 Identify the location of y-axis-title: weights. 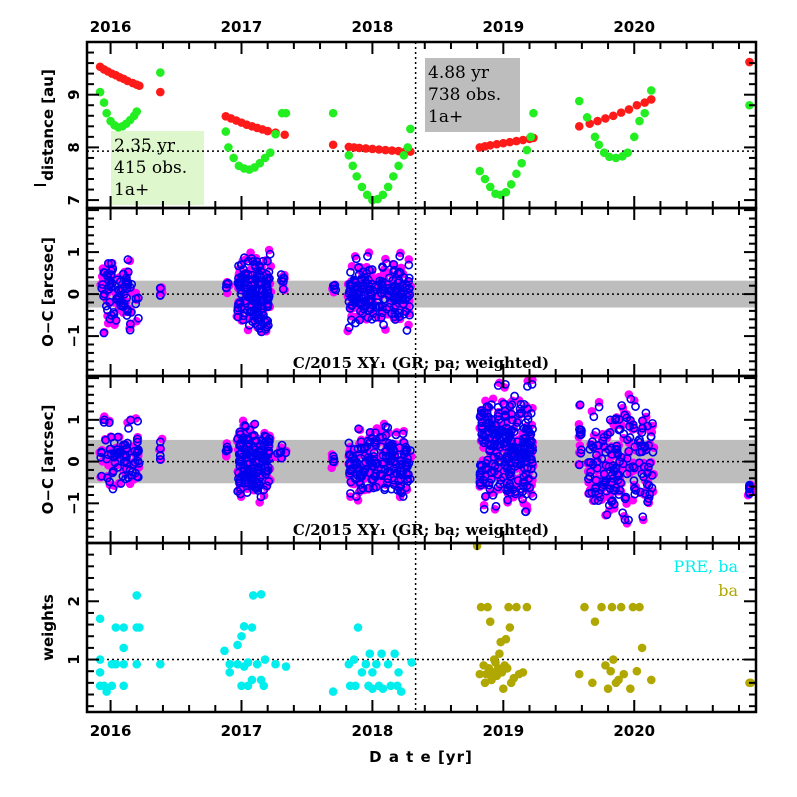
(48, 627).